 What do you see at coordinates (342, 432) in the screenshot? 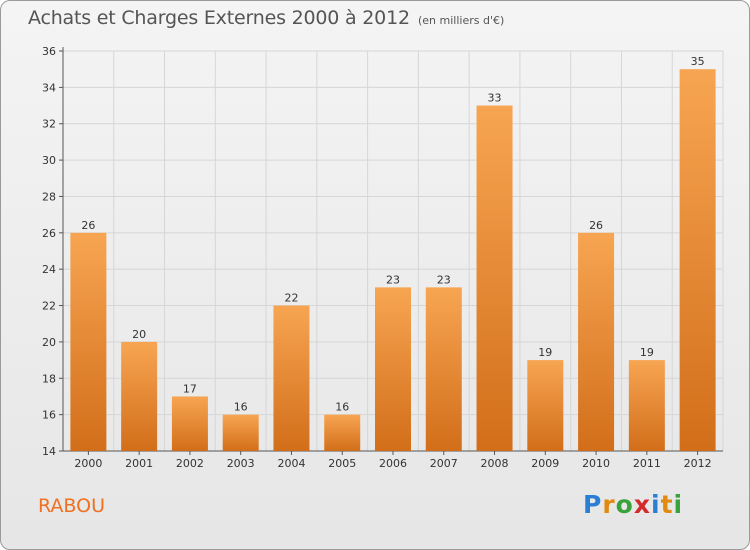
I see `bar-2005` at bounding box center [342, 432].